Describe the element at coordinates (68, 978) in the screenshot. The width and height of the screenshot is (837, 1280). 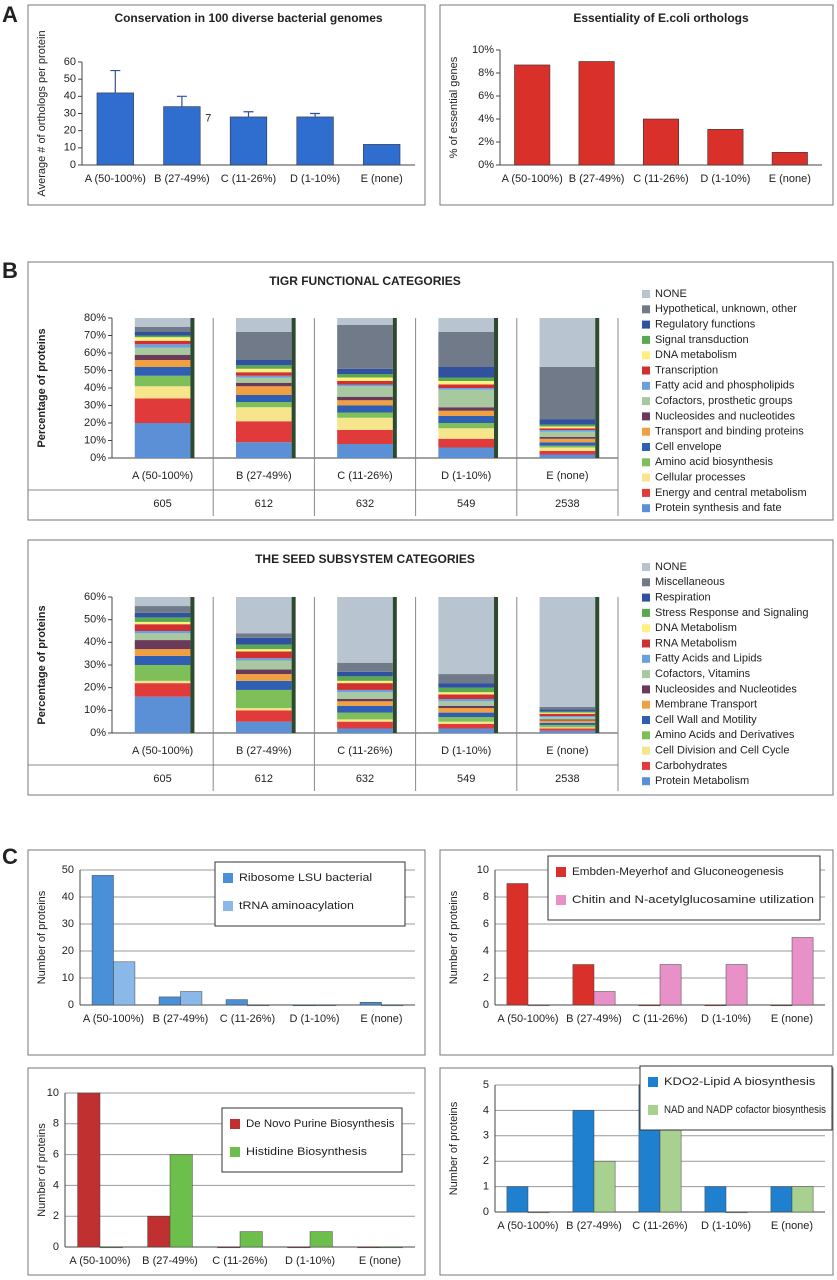
I see `y-tick-label: 10` at that location.